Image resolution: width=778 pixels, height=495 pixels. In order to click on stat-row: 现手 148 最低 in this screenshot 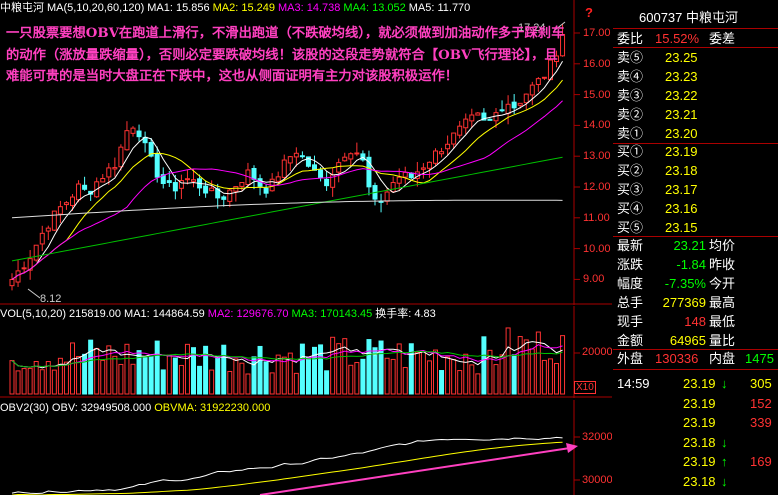, I will do `click(695, 321)`.